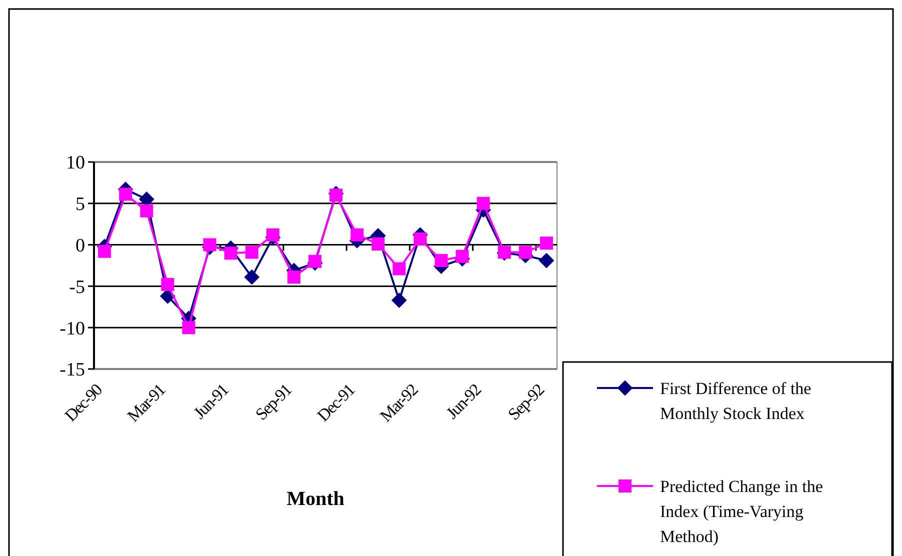 The image size is (902, 556). I want to click on legend-label: First Difference of the Monthly Stock Index, so click(736, 400).